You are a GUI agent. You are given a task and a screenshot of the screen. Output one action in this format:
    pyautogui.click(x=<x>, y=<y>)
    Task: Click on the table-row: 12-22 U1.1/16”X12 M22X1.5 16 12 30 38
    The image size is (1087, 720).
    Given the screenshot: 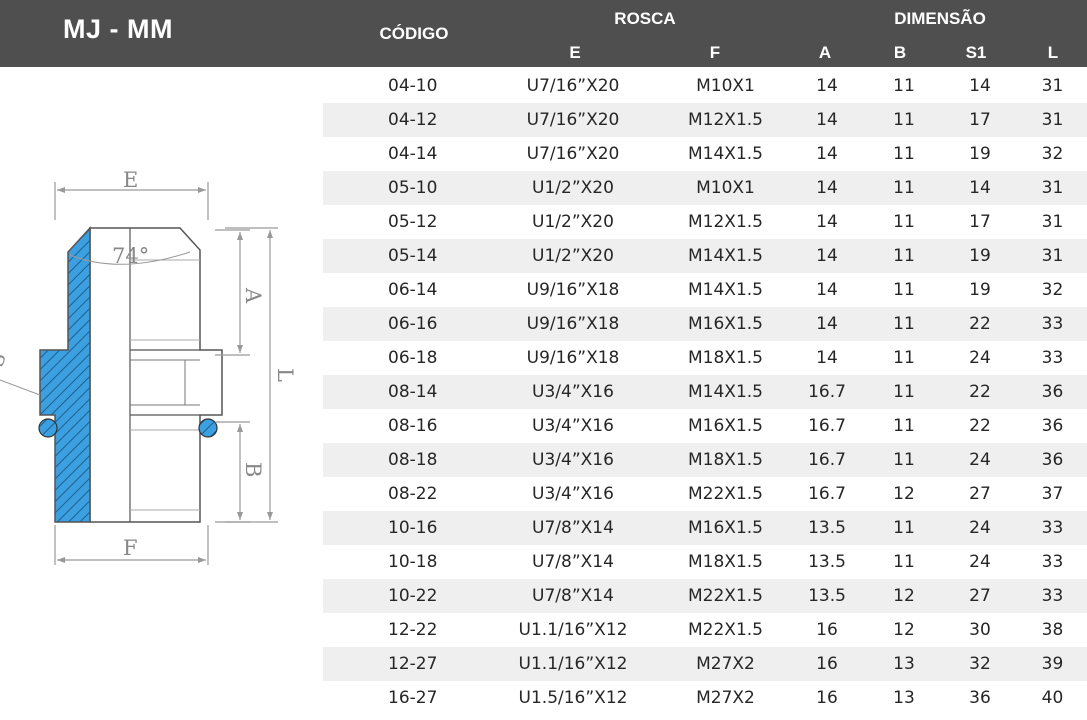 What is the action you would take?
    pyautogui.click(x=705, y=630)
    